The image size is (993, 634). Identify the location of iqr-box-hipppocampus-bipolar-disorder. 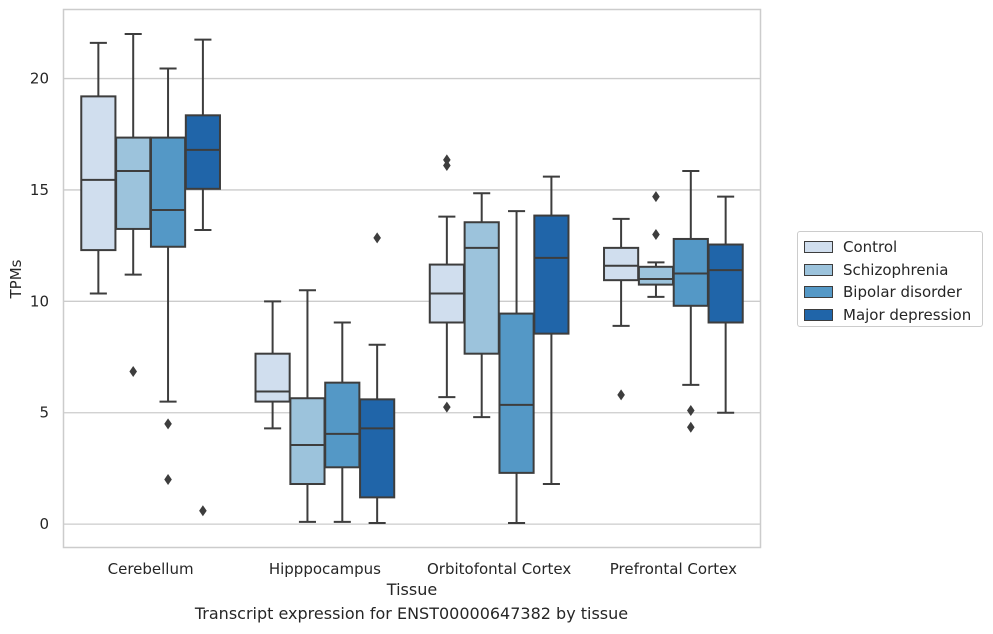
(342, 425).